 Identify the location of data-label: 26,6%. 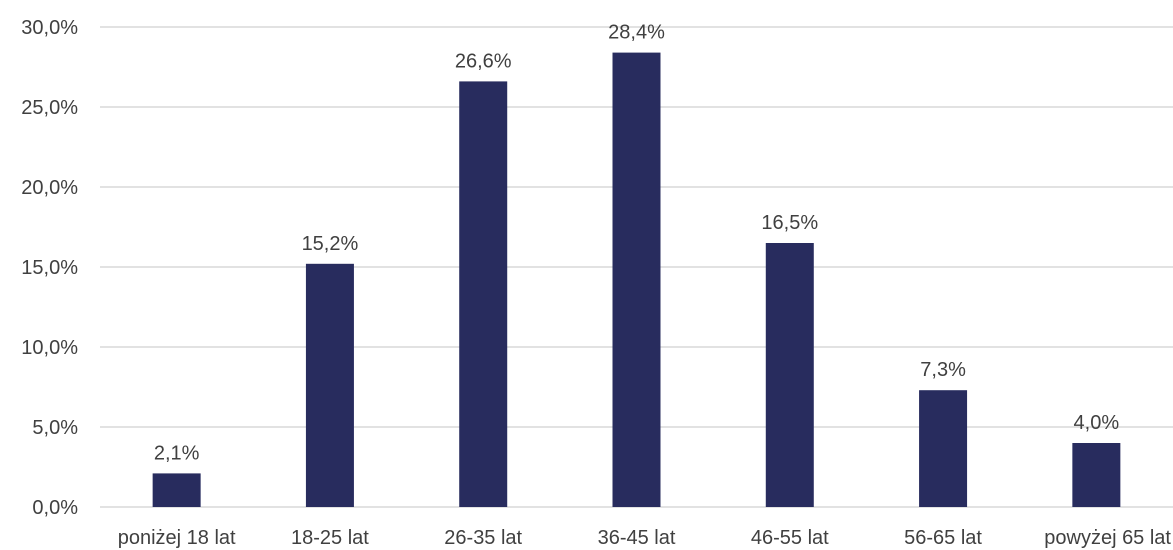
(483, 61).